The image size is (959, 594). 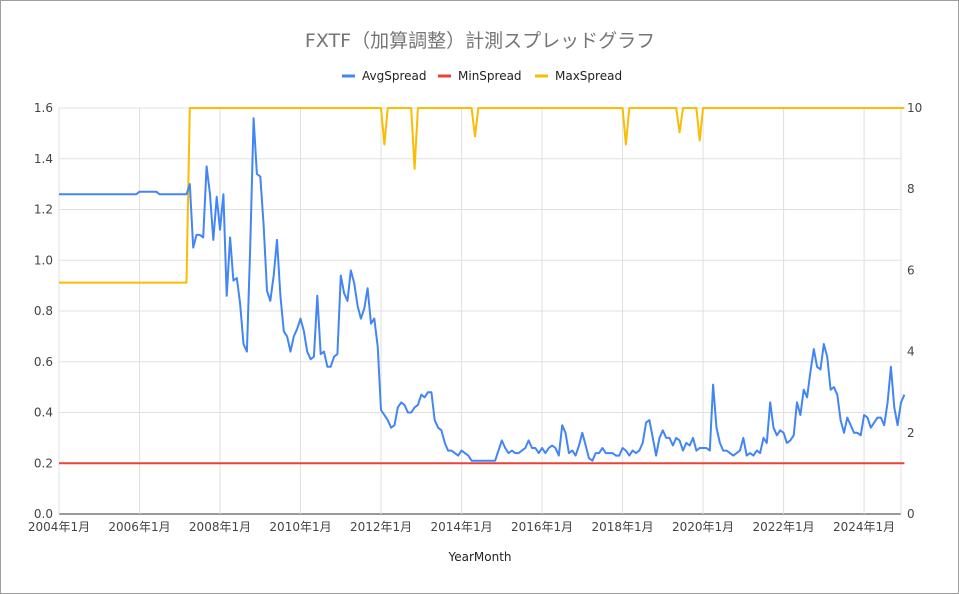 I want to click on legend-label: MinSpread, so click(x=490, y=76).